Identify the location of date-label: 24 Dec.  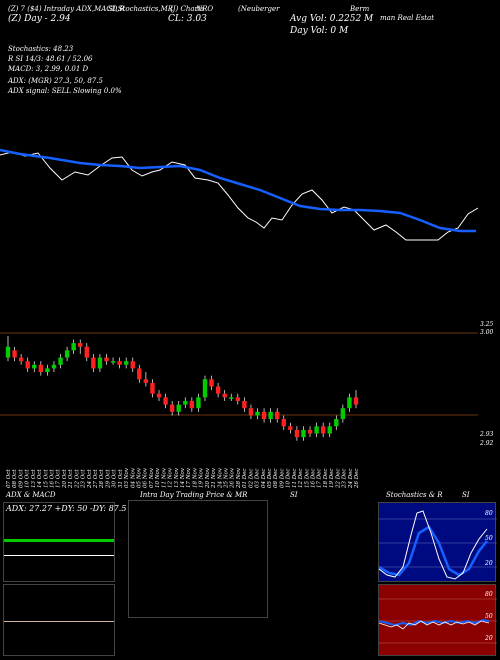
(351, 479).